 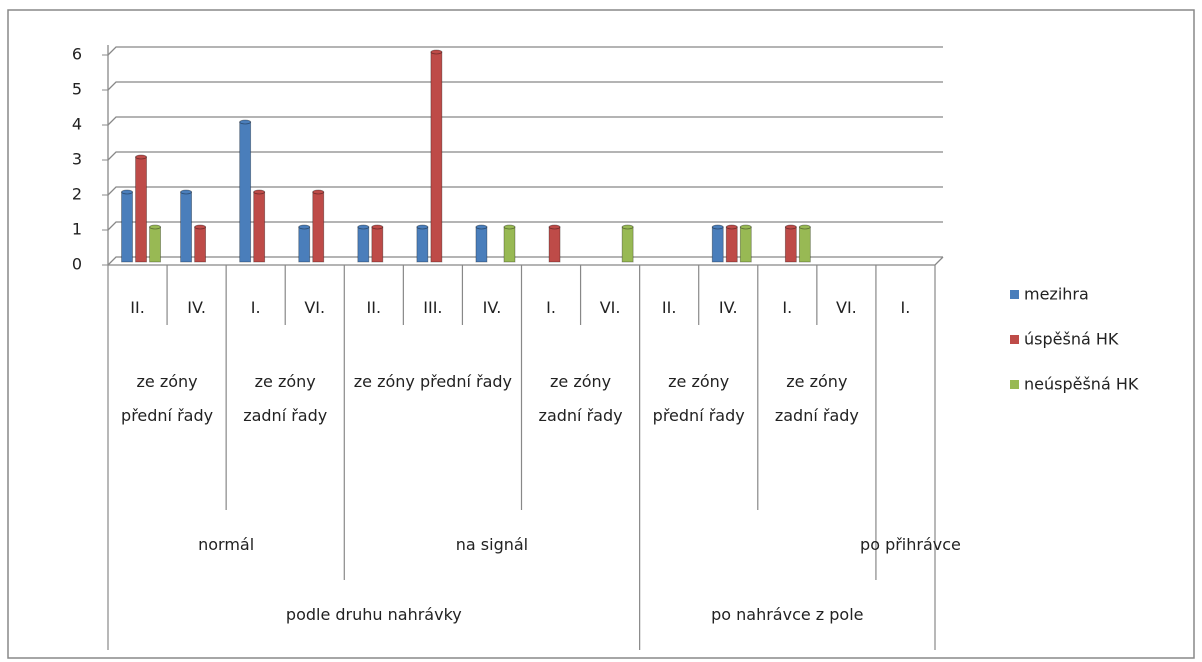 I want to click on floor, so click(x=526, y=261).